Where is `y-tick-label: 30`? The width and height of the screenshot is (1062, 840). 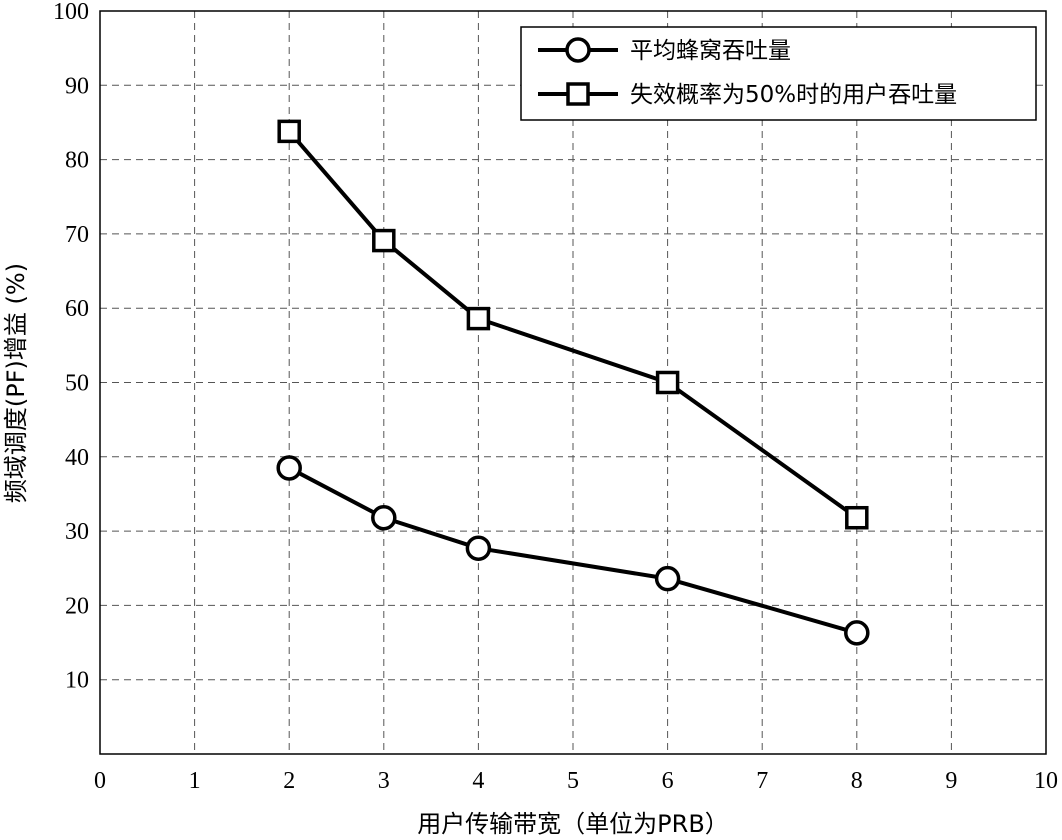 y-tick-label: 30 is located at coordinates (77, 532).